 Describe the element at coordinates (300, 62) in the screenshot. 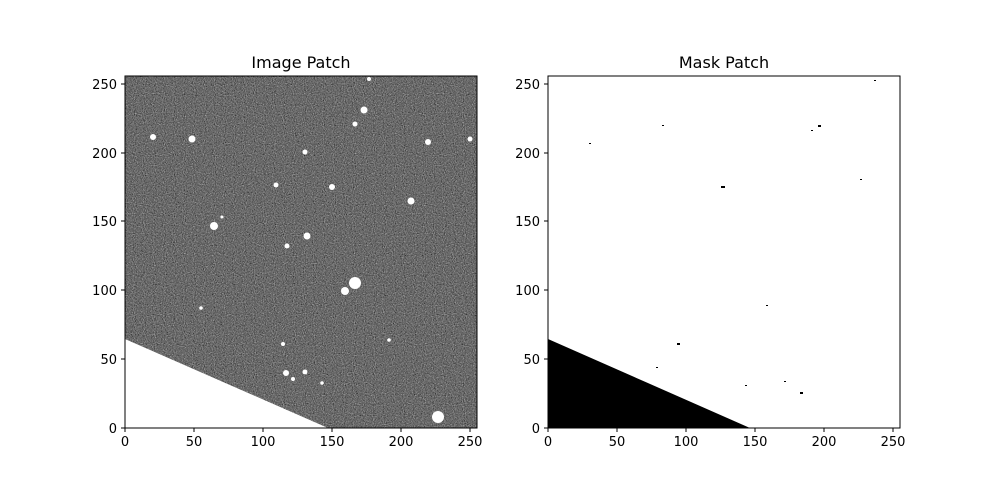

I see `image-patch-title: Image Patch` at that location.